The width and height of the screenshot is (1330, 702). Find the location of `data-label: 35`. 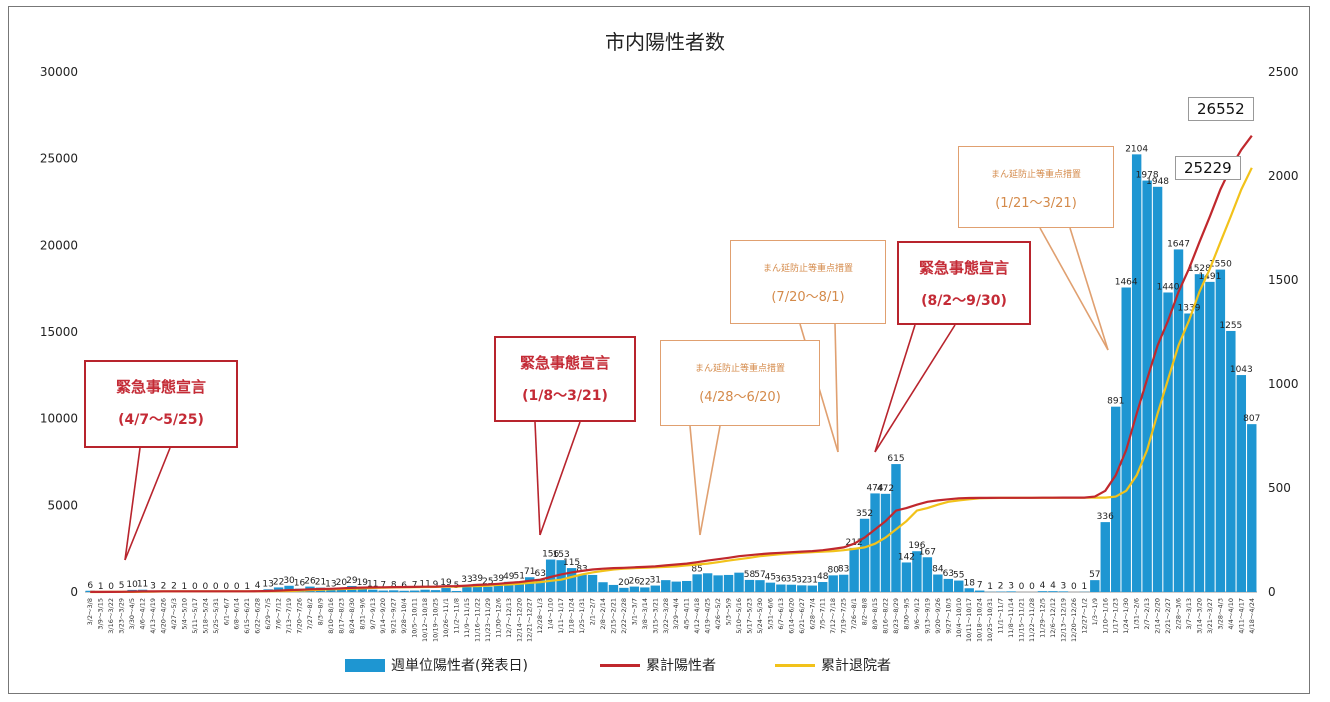

data-label: 35 is located at coordinates (791, 580).